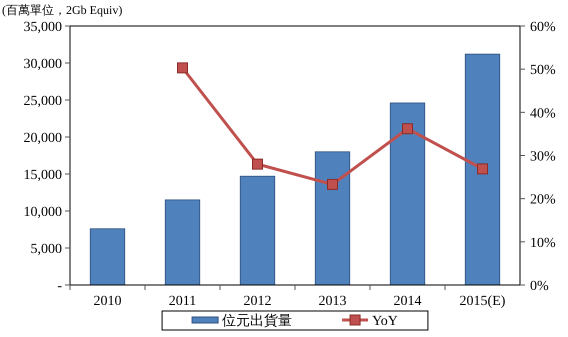 This screenshot has width=568, height=337. What do you see at coordinates (332, 301) in the screenshot?
I see `x-tick-label: 2013` at bounding box center [332, 301].